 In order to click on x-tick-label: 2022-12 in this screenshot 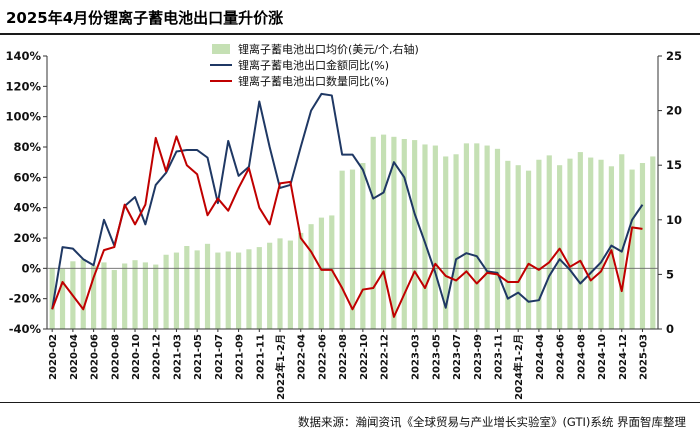, I will do `click(385, 357)`.